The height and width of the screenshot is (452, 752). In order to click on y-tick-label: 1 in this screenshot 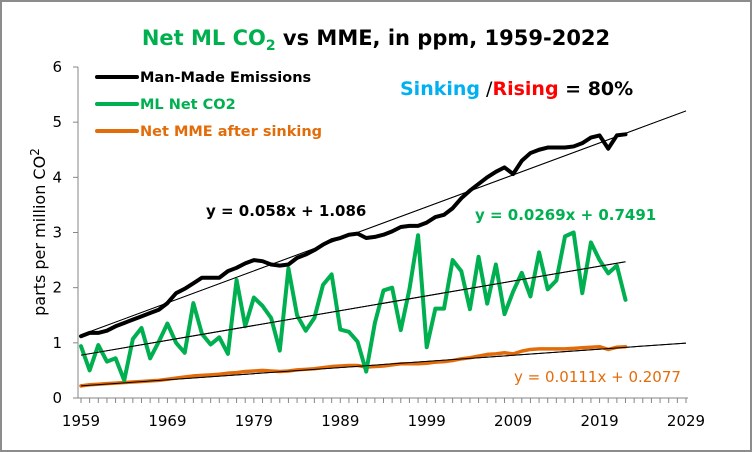, I will do `click(57, 343)`.